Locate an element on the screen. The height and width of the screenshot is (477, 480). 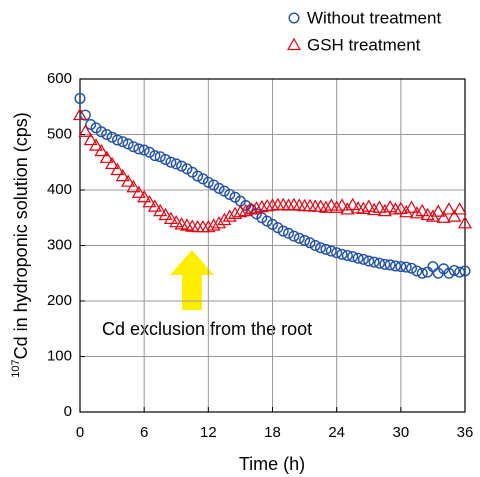
x-tick-label: 18 is located at coordinates (272, 432).